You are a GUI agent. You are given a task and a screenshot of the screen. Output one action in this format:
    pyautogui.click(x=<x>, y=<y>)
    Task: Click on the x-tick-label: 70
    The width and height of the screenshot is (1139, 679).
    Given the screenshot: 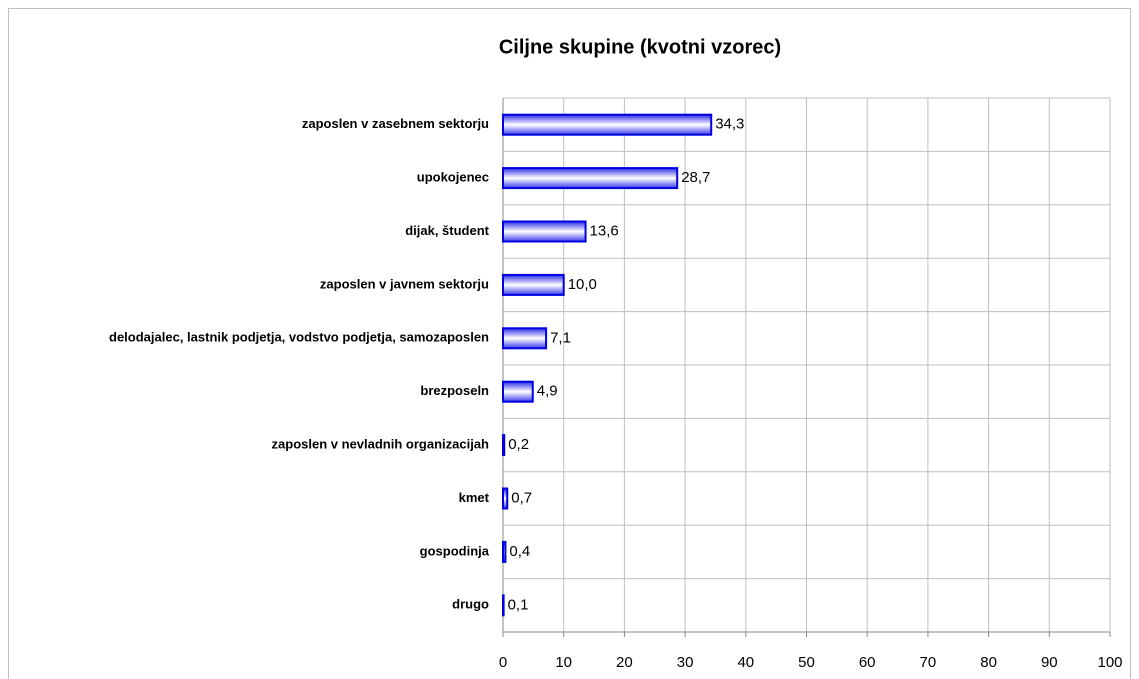 What is the action you would take?
    pyautogui.click(x=928, y=662)
    